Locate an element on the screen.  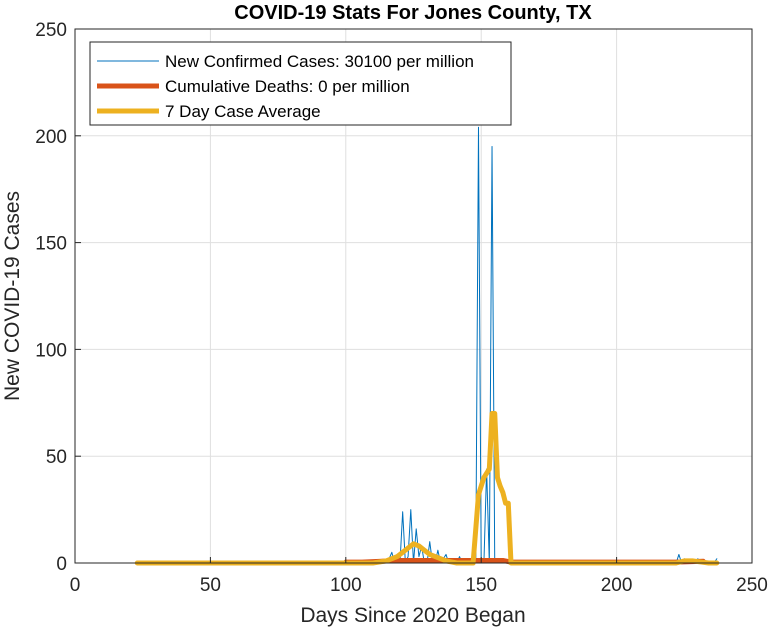
y-axis-ticks: 0 50 100 150 200 250 is located at coordinates (58, 297).